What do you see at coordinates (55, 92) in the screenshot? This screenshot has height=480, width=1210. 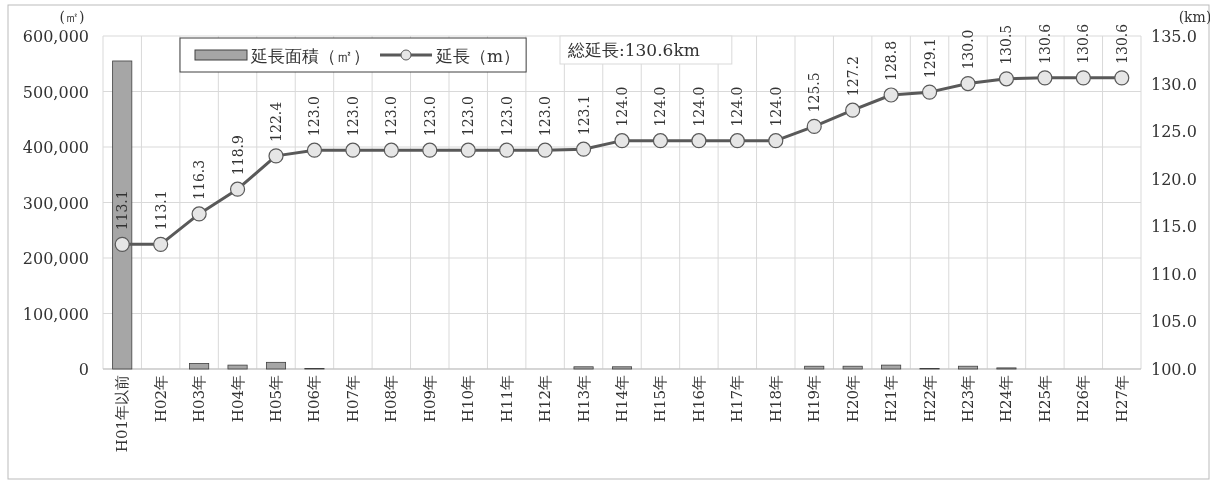 I see `y-tick-label: 500,000` at bounding box center [55, 92].